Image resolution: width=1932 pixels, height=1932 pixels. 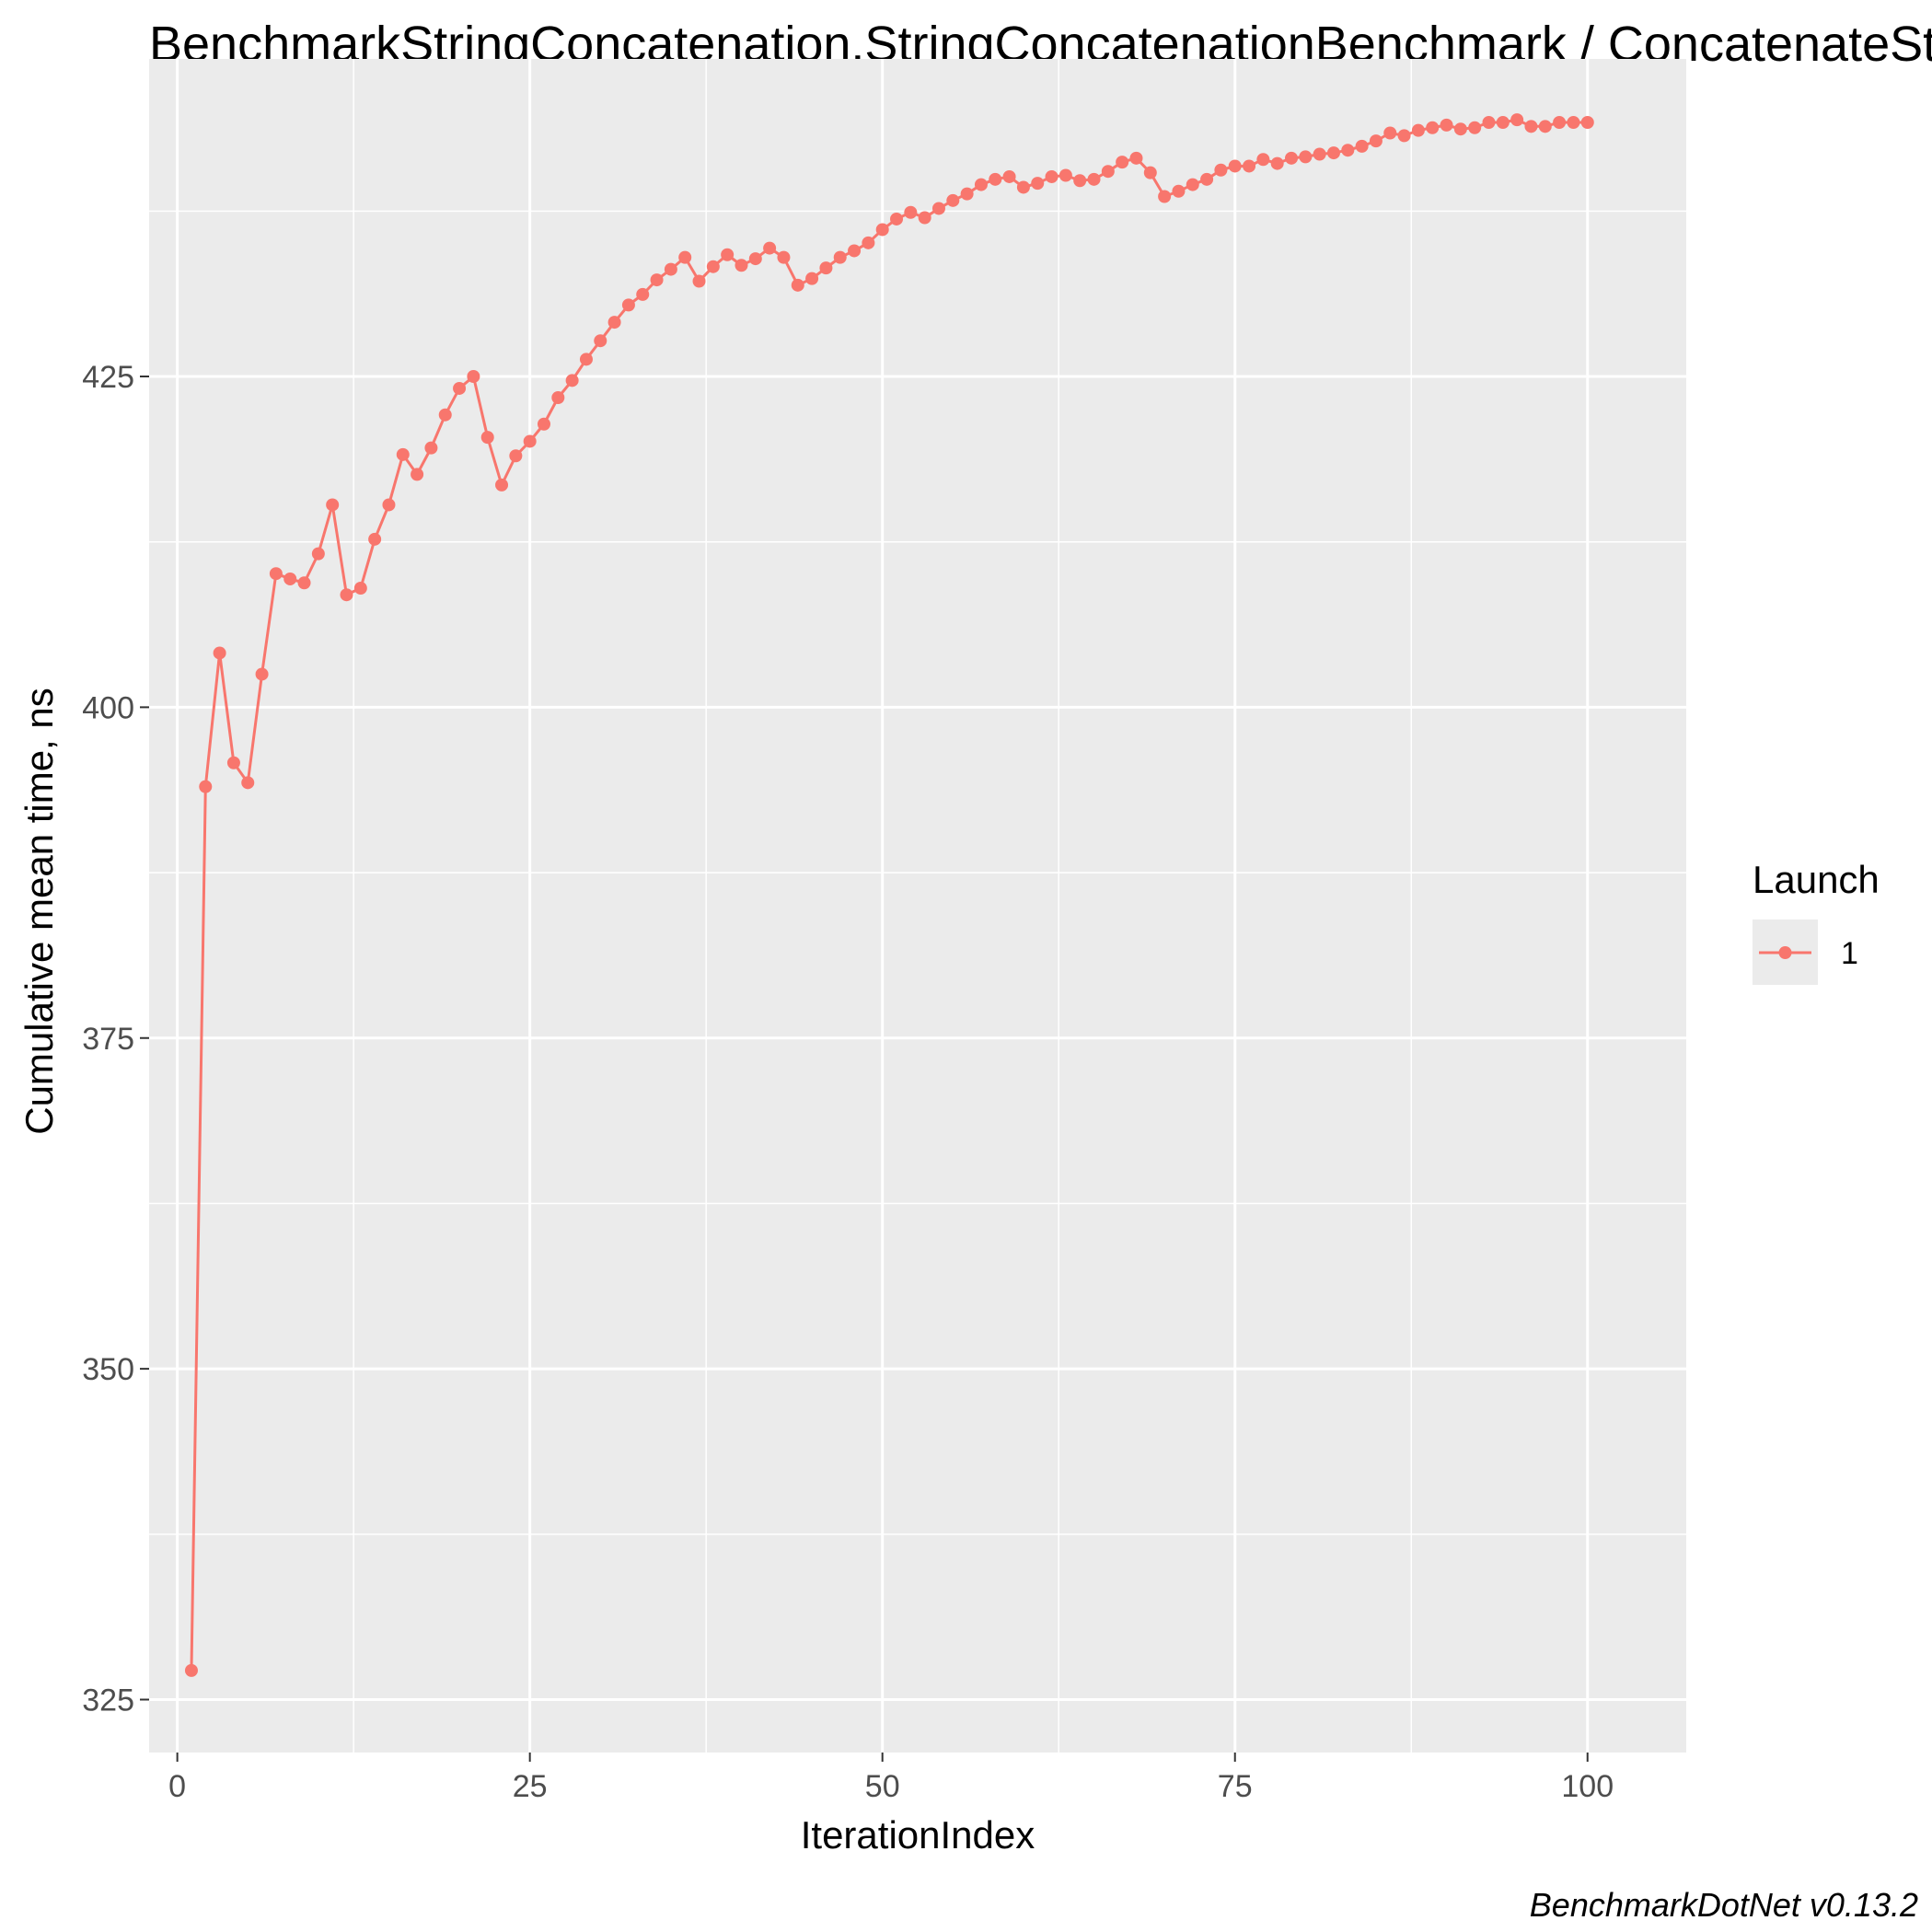 I want to click on y-tick-label: 350, so click(x=108, y=1370).